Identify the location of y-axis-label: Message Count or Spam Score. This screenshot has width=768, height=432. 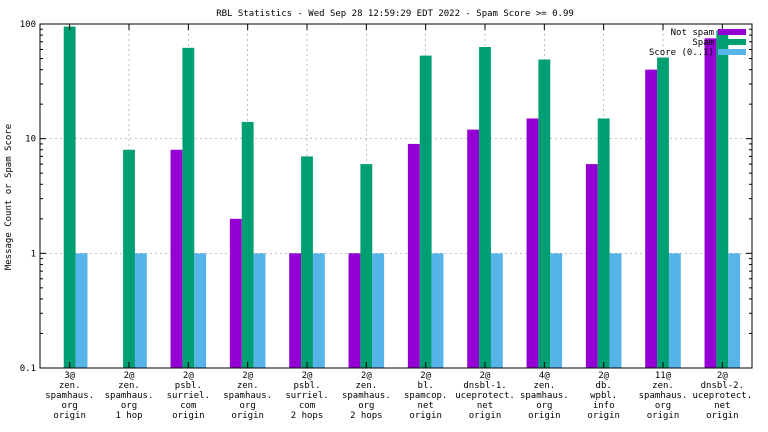
(9, 197).